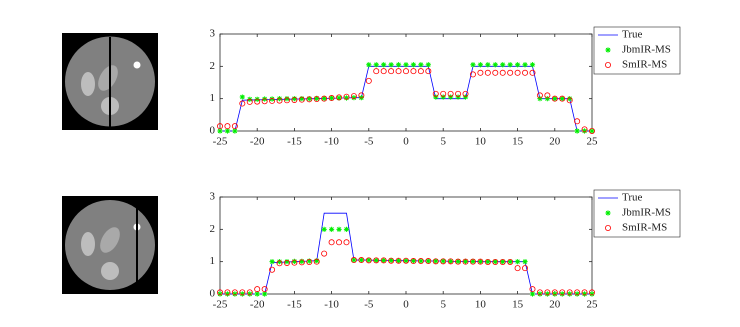 This screenshot has width=740, height=327. I want to click on legend-marker, so click(608, 50).